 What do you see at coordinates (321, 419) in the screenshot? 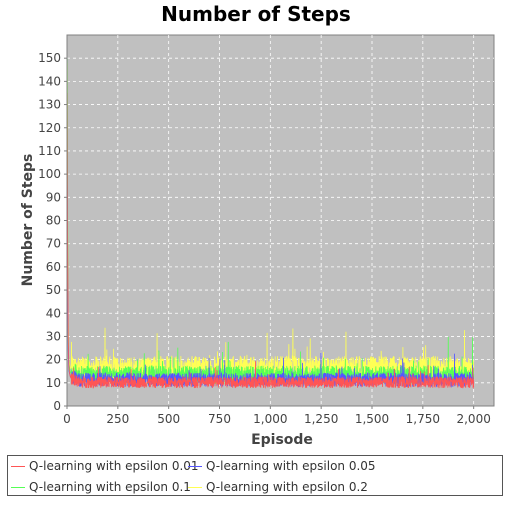
I see `x-tick-label: 1,250` at bounding box center [321, 419].